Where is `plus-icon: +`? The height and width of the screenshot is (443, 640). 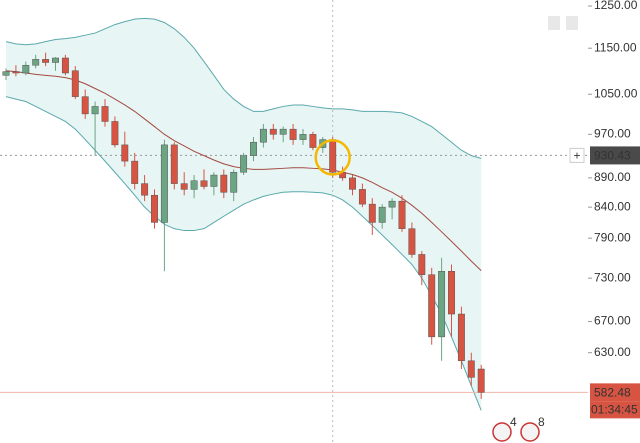
plus-icon: + is located at coordinates (576, 156).